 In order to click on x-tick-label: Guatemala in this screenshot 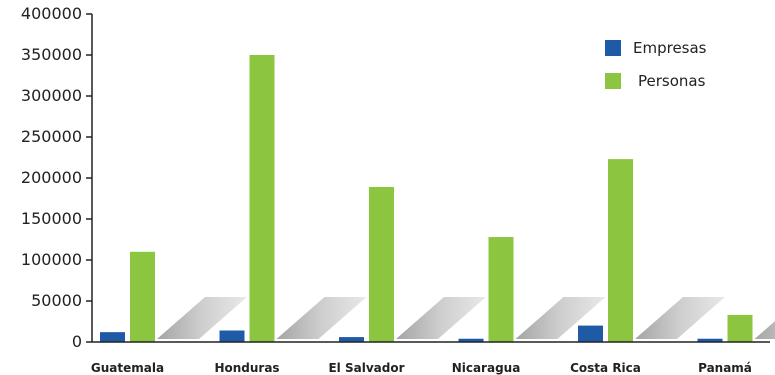, I will do `click(127, 368)`.